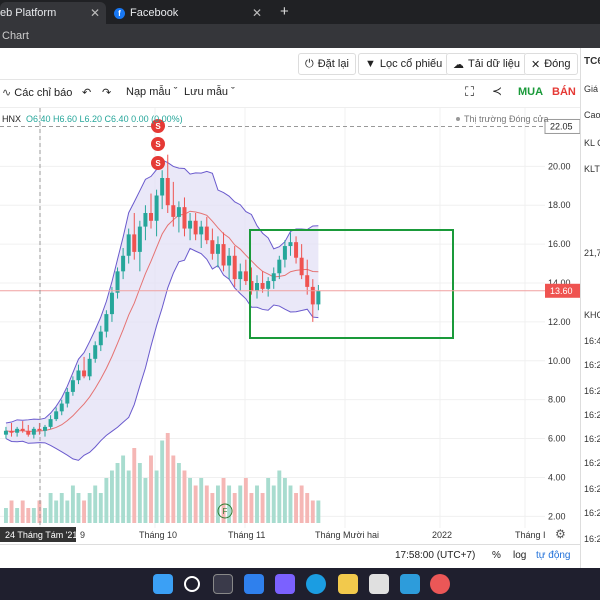 The width and height of the screenshot is (600, 600). What do you see at coordinates (562, 290) in the screenshot?
I see `current-price-tag` at bounding box center [562, 290].